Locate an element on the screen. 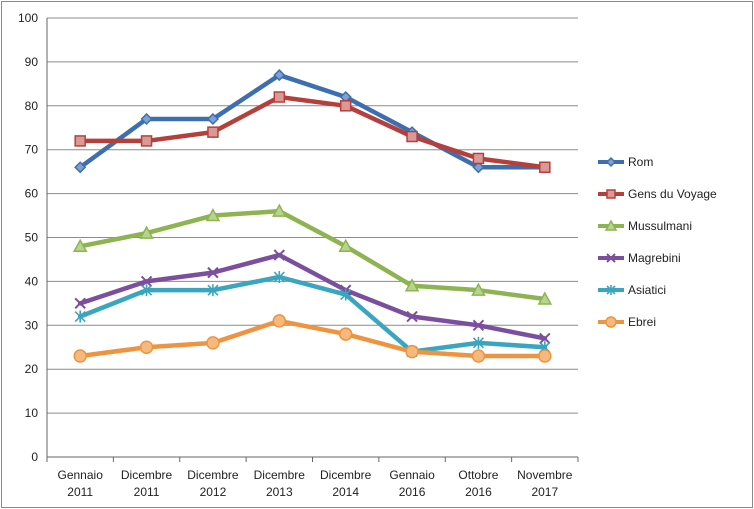  legend-entry: Magrebini is located at coordinates (639, 258).